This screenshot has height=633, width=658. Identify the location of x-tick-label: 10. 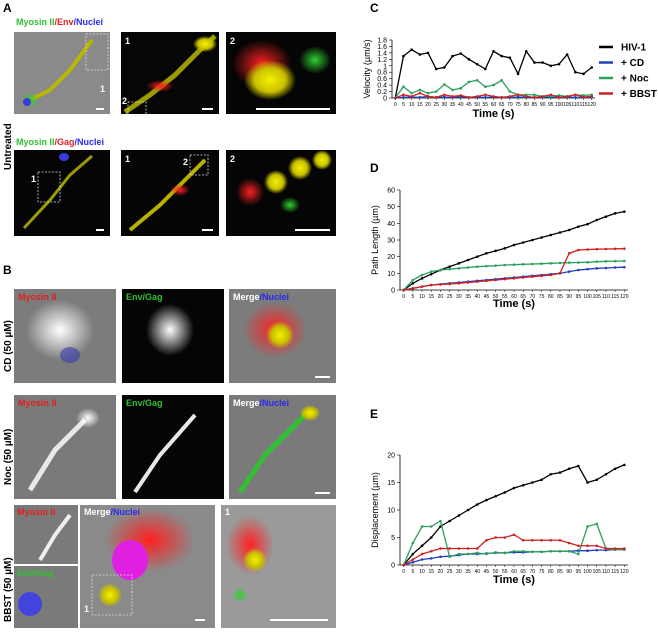
(412, 105).